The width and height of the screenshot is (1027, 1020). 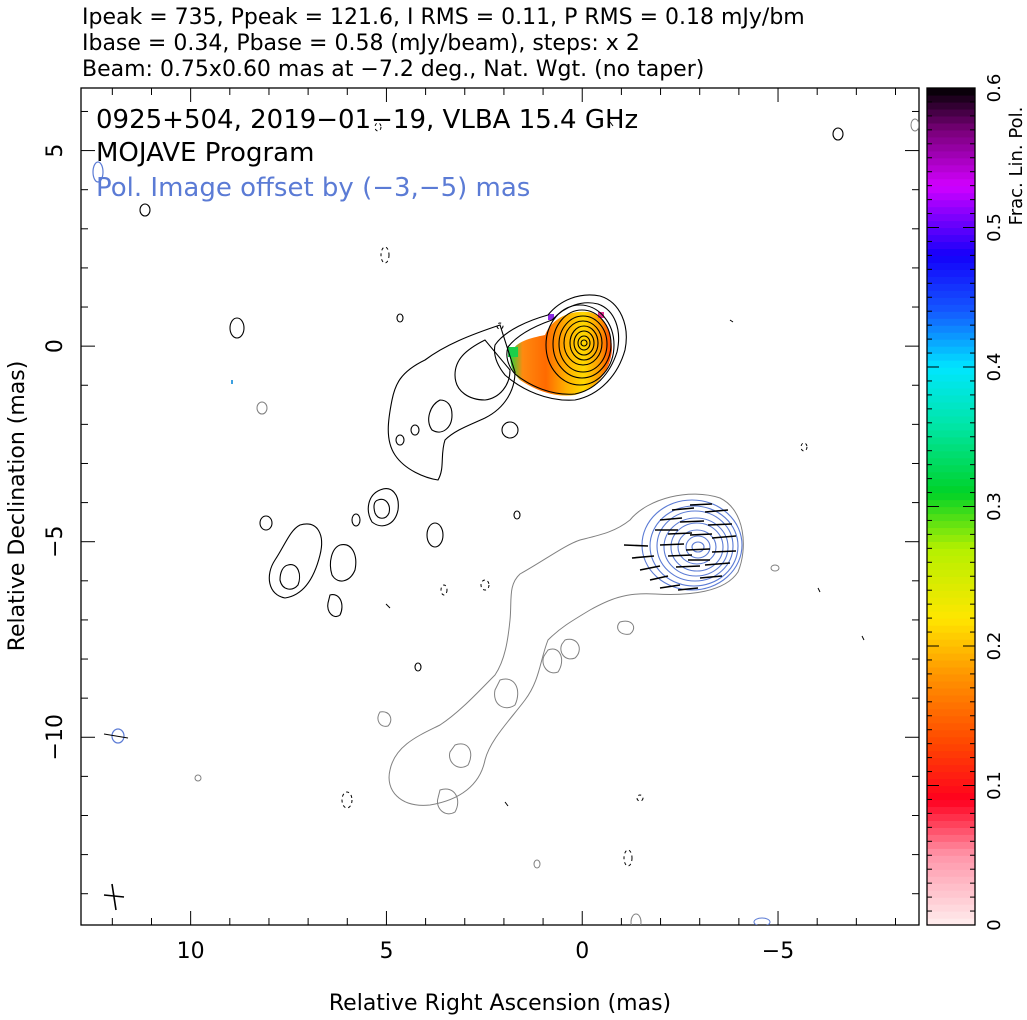 I want to click on pol-core-contours, so click(x=692, y=545).